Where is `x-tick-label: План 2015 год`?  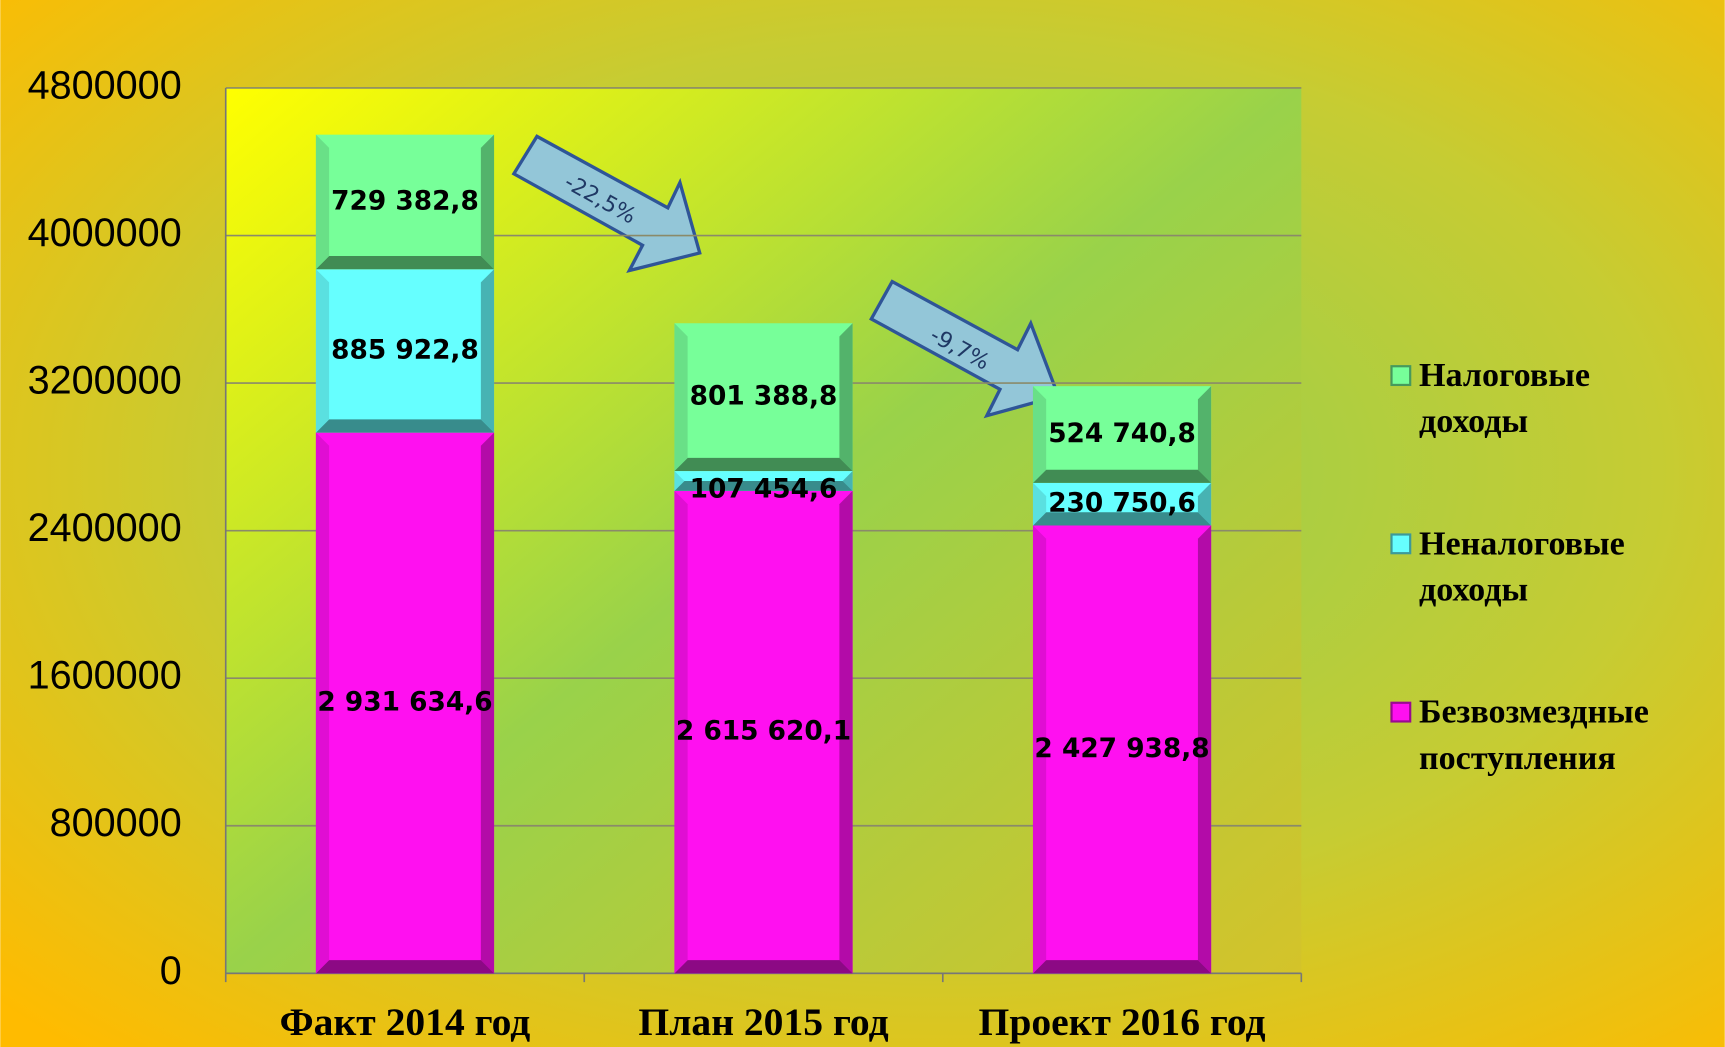
x-tick-label: План 2015 год is located at coordinates (763, 1022).